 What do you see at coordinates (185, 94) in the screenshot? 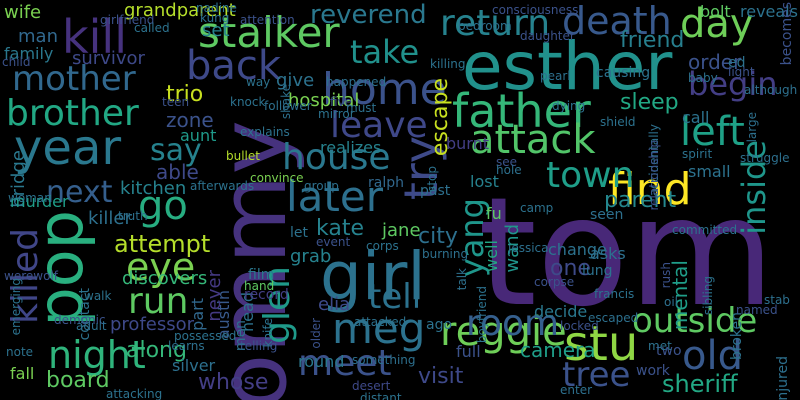
I see `word-trio: trio` at bounding box center [185, 94].